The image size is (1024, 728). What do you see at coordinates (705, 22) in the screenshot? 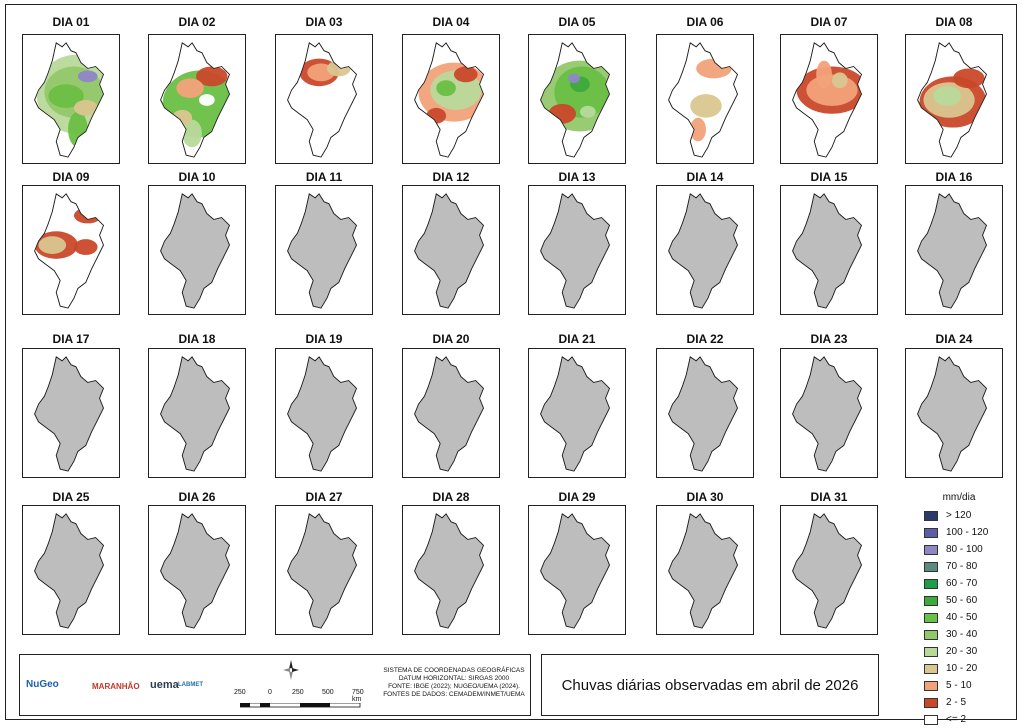
I see `day-title: DIA 06` at bounding box center [705, 22].